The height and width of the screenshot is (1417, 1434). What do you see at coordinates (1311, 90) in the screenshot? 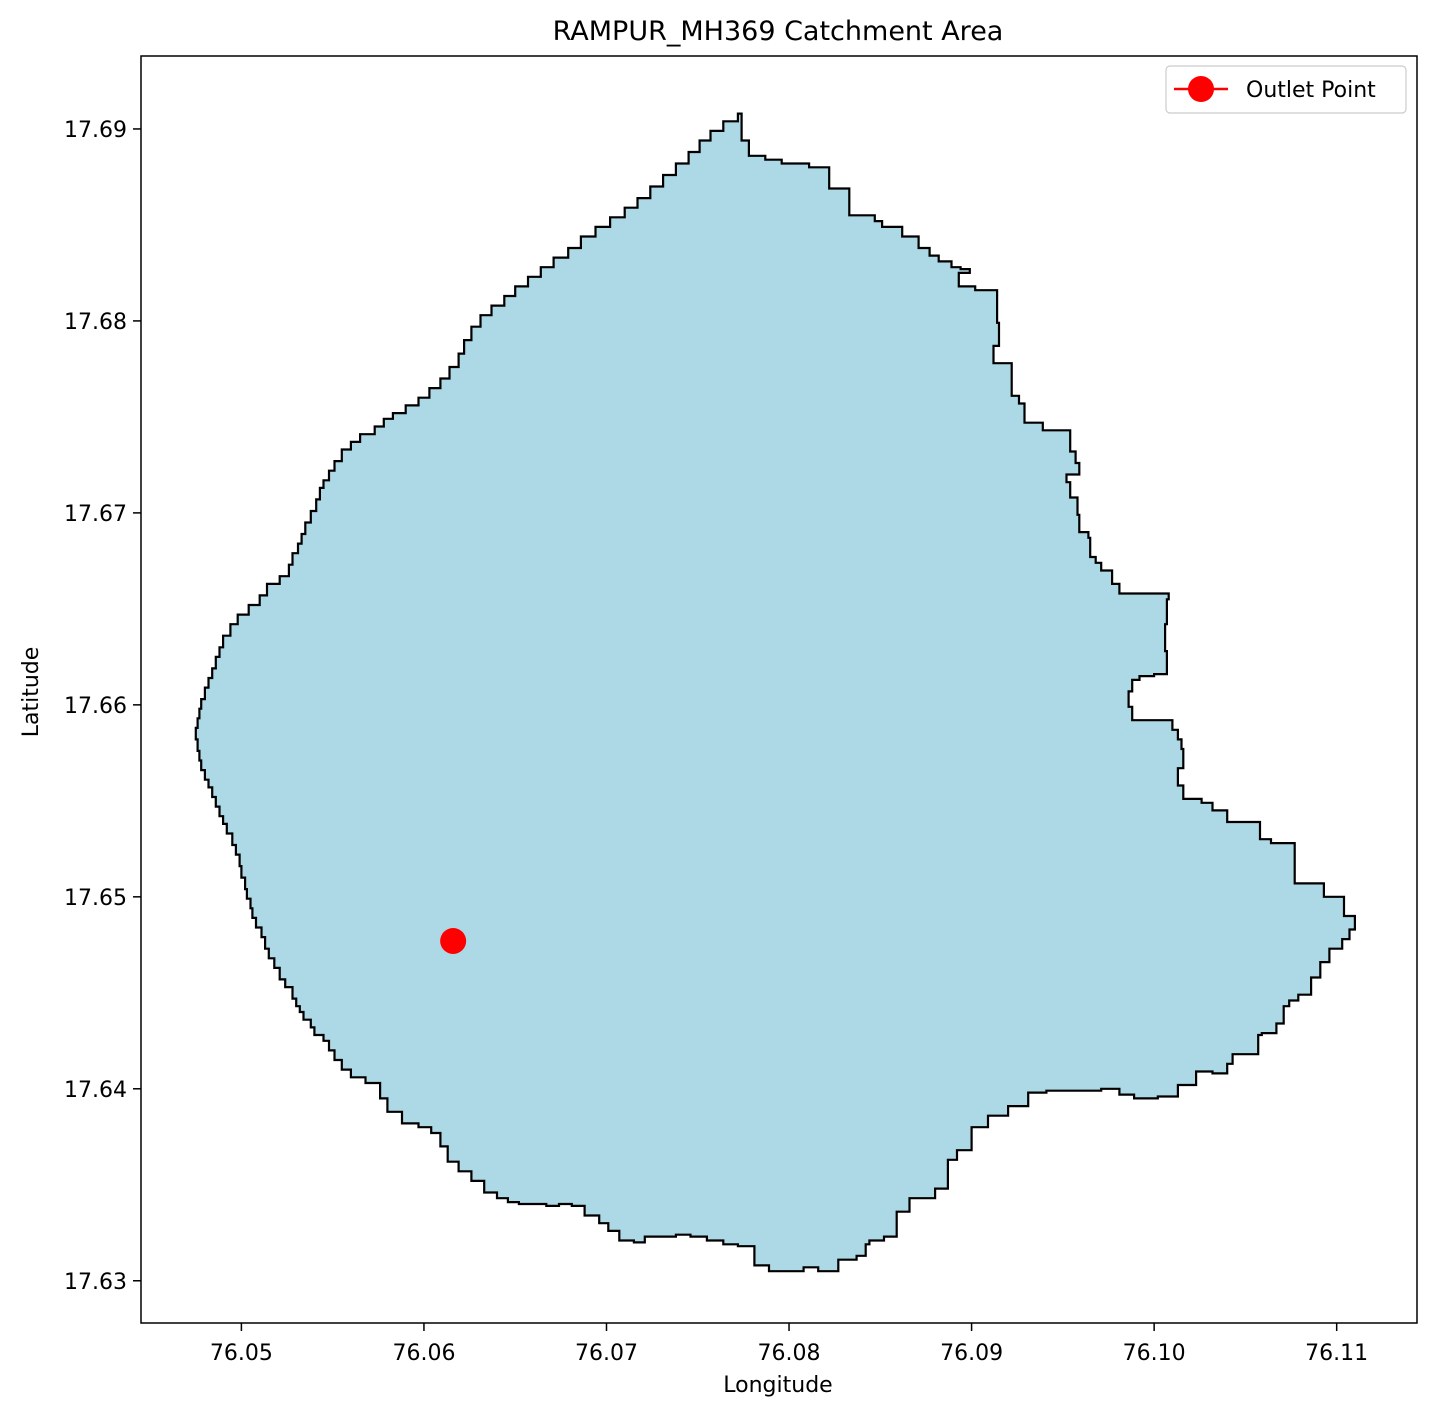
I see `legend-label-outlet-point: Outlet Point` at bounding box center [1311, 90].